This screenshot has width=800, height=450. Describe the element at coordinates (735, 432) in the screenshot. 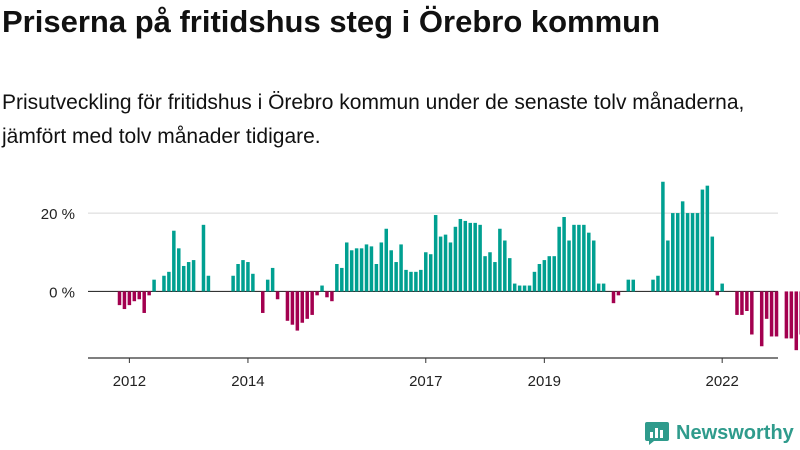

I see `brand-name: Newsworthy` at that location.